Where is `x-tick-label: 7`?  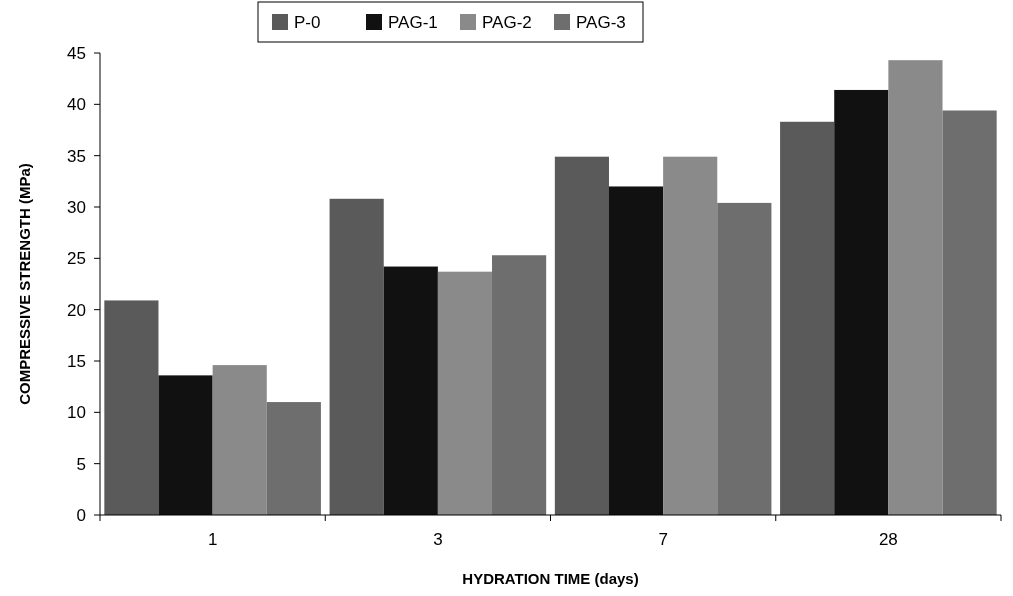 x-tick-label: 7 is located at coordinates (663, 539).